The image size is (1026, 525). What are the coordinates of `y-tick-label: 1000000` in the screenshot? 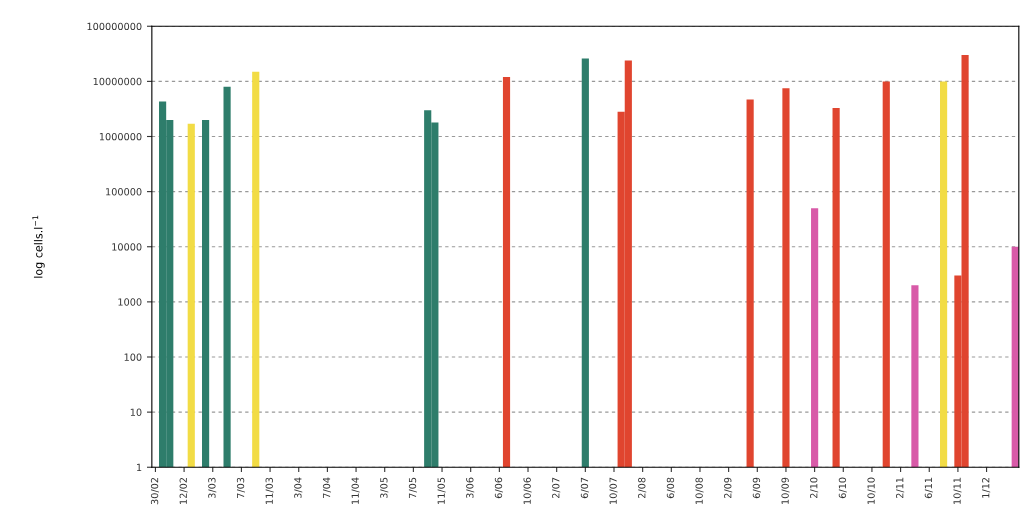 It's located at (120, 136).